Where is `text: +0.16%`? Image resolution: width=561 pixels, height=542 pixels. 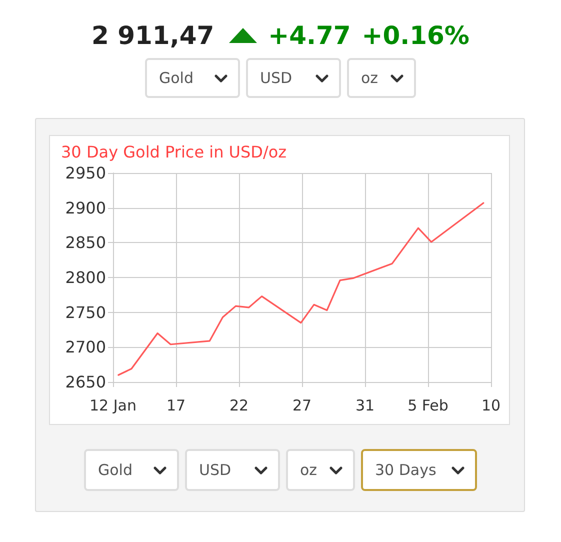 text: +0.16% is located at coordinates (416, 35).